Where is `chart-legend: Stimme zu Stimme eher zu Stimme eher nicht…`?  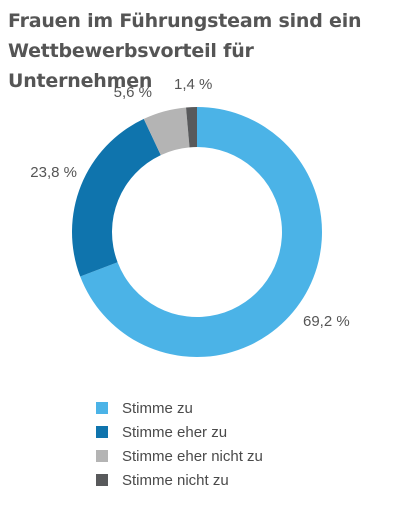 chart-legend: Stimme zu Stimme eher zu Stimme eher nicht… is located at coordinates (179, 444).